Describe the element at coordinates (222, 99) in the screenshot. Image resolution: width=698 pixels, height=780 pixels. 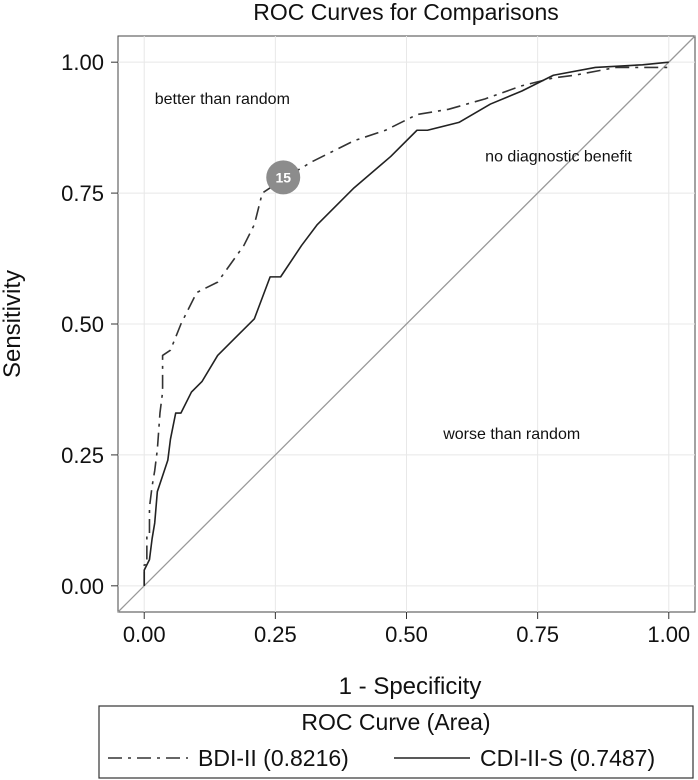
I see `annotation-0: better than random` at that location.